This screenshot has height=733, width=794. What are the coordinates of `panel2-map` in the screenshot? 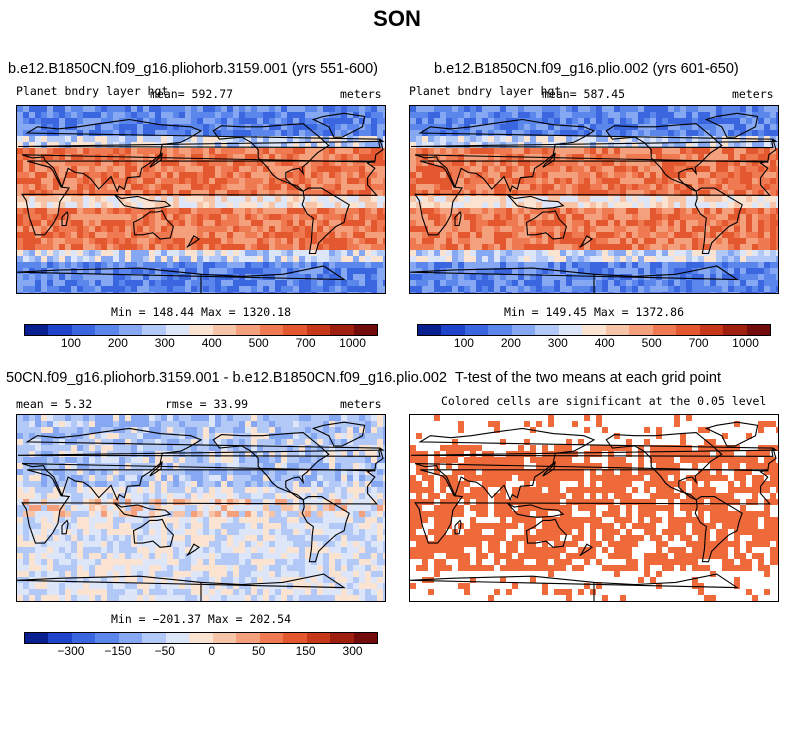 It's located at (594, 199).